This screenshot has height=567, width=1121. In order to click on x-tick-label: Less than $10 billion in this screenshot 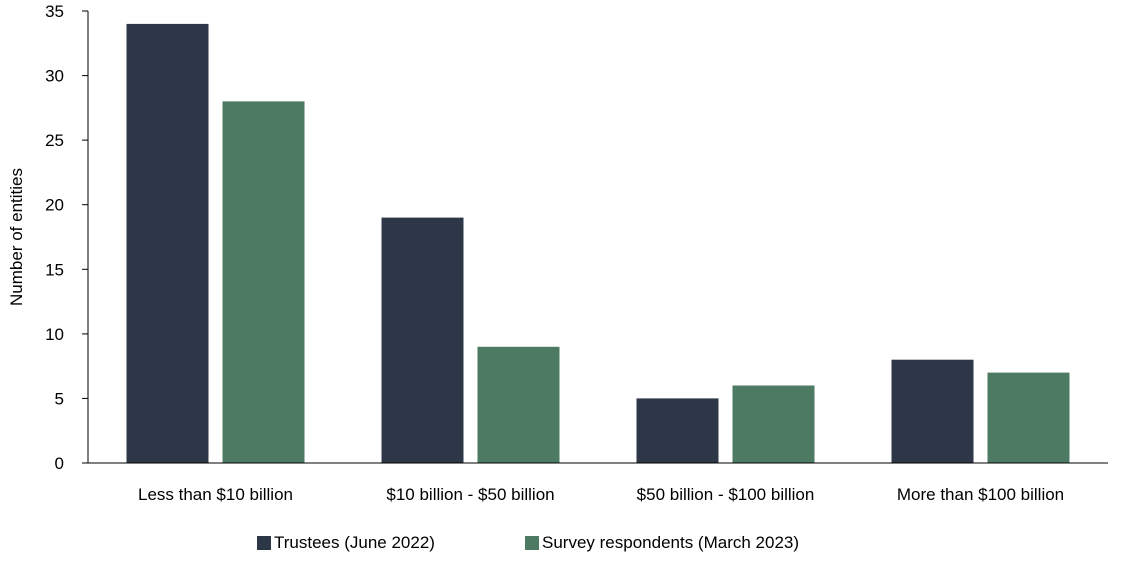, I will do `click(215, 494)`.